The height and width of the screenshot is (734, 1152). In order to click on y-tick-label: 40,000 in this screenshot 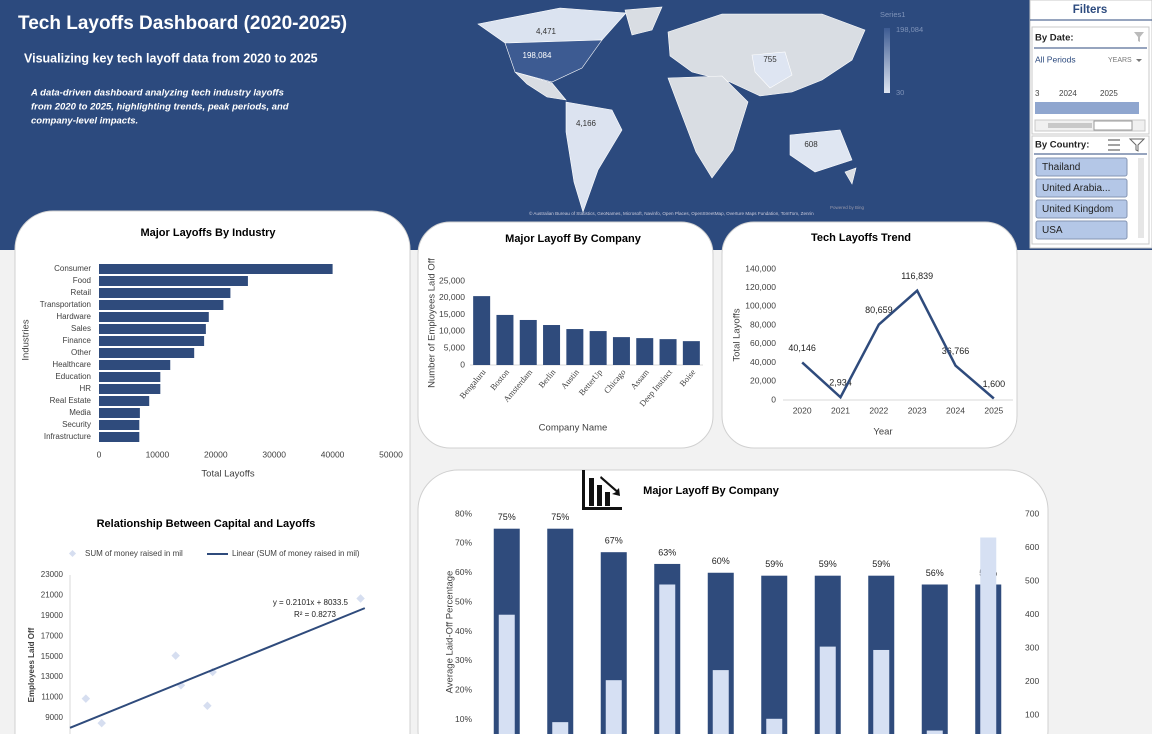, I will do `click(763, 362)`.